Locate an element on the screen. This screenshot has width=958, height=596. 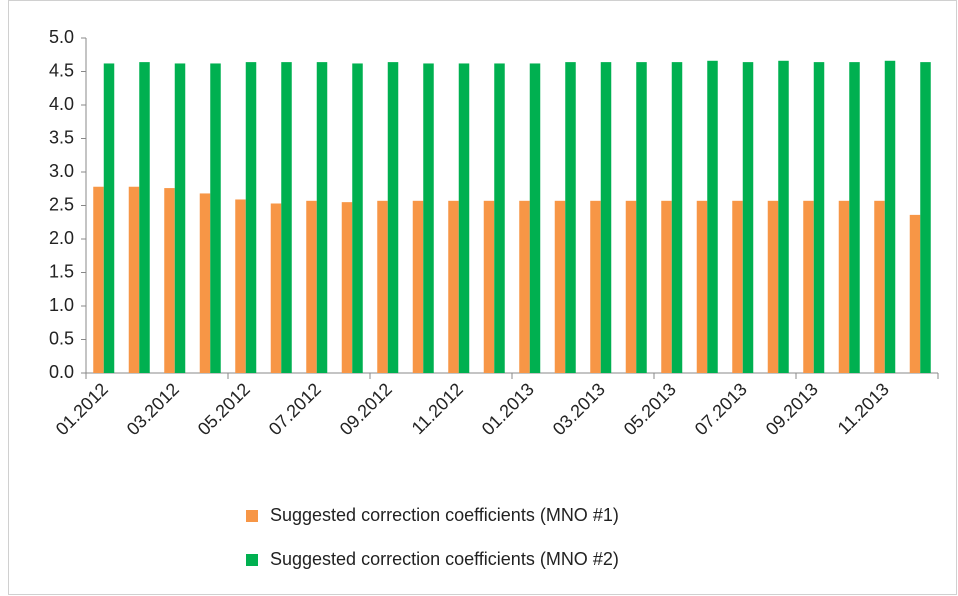
y-tick-label: 1.0 is located at coordinates (61, 305).